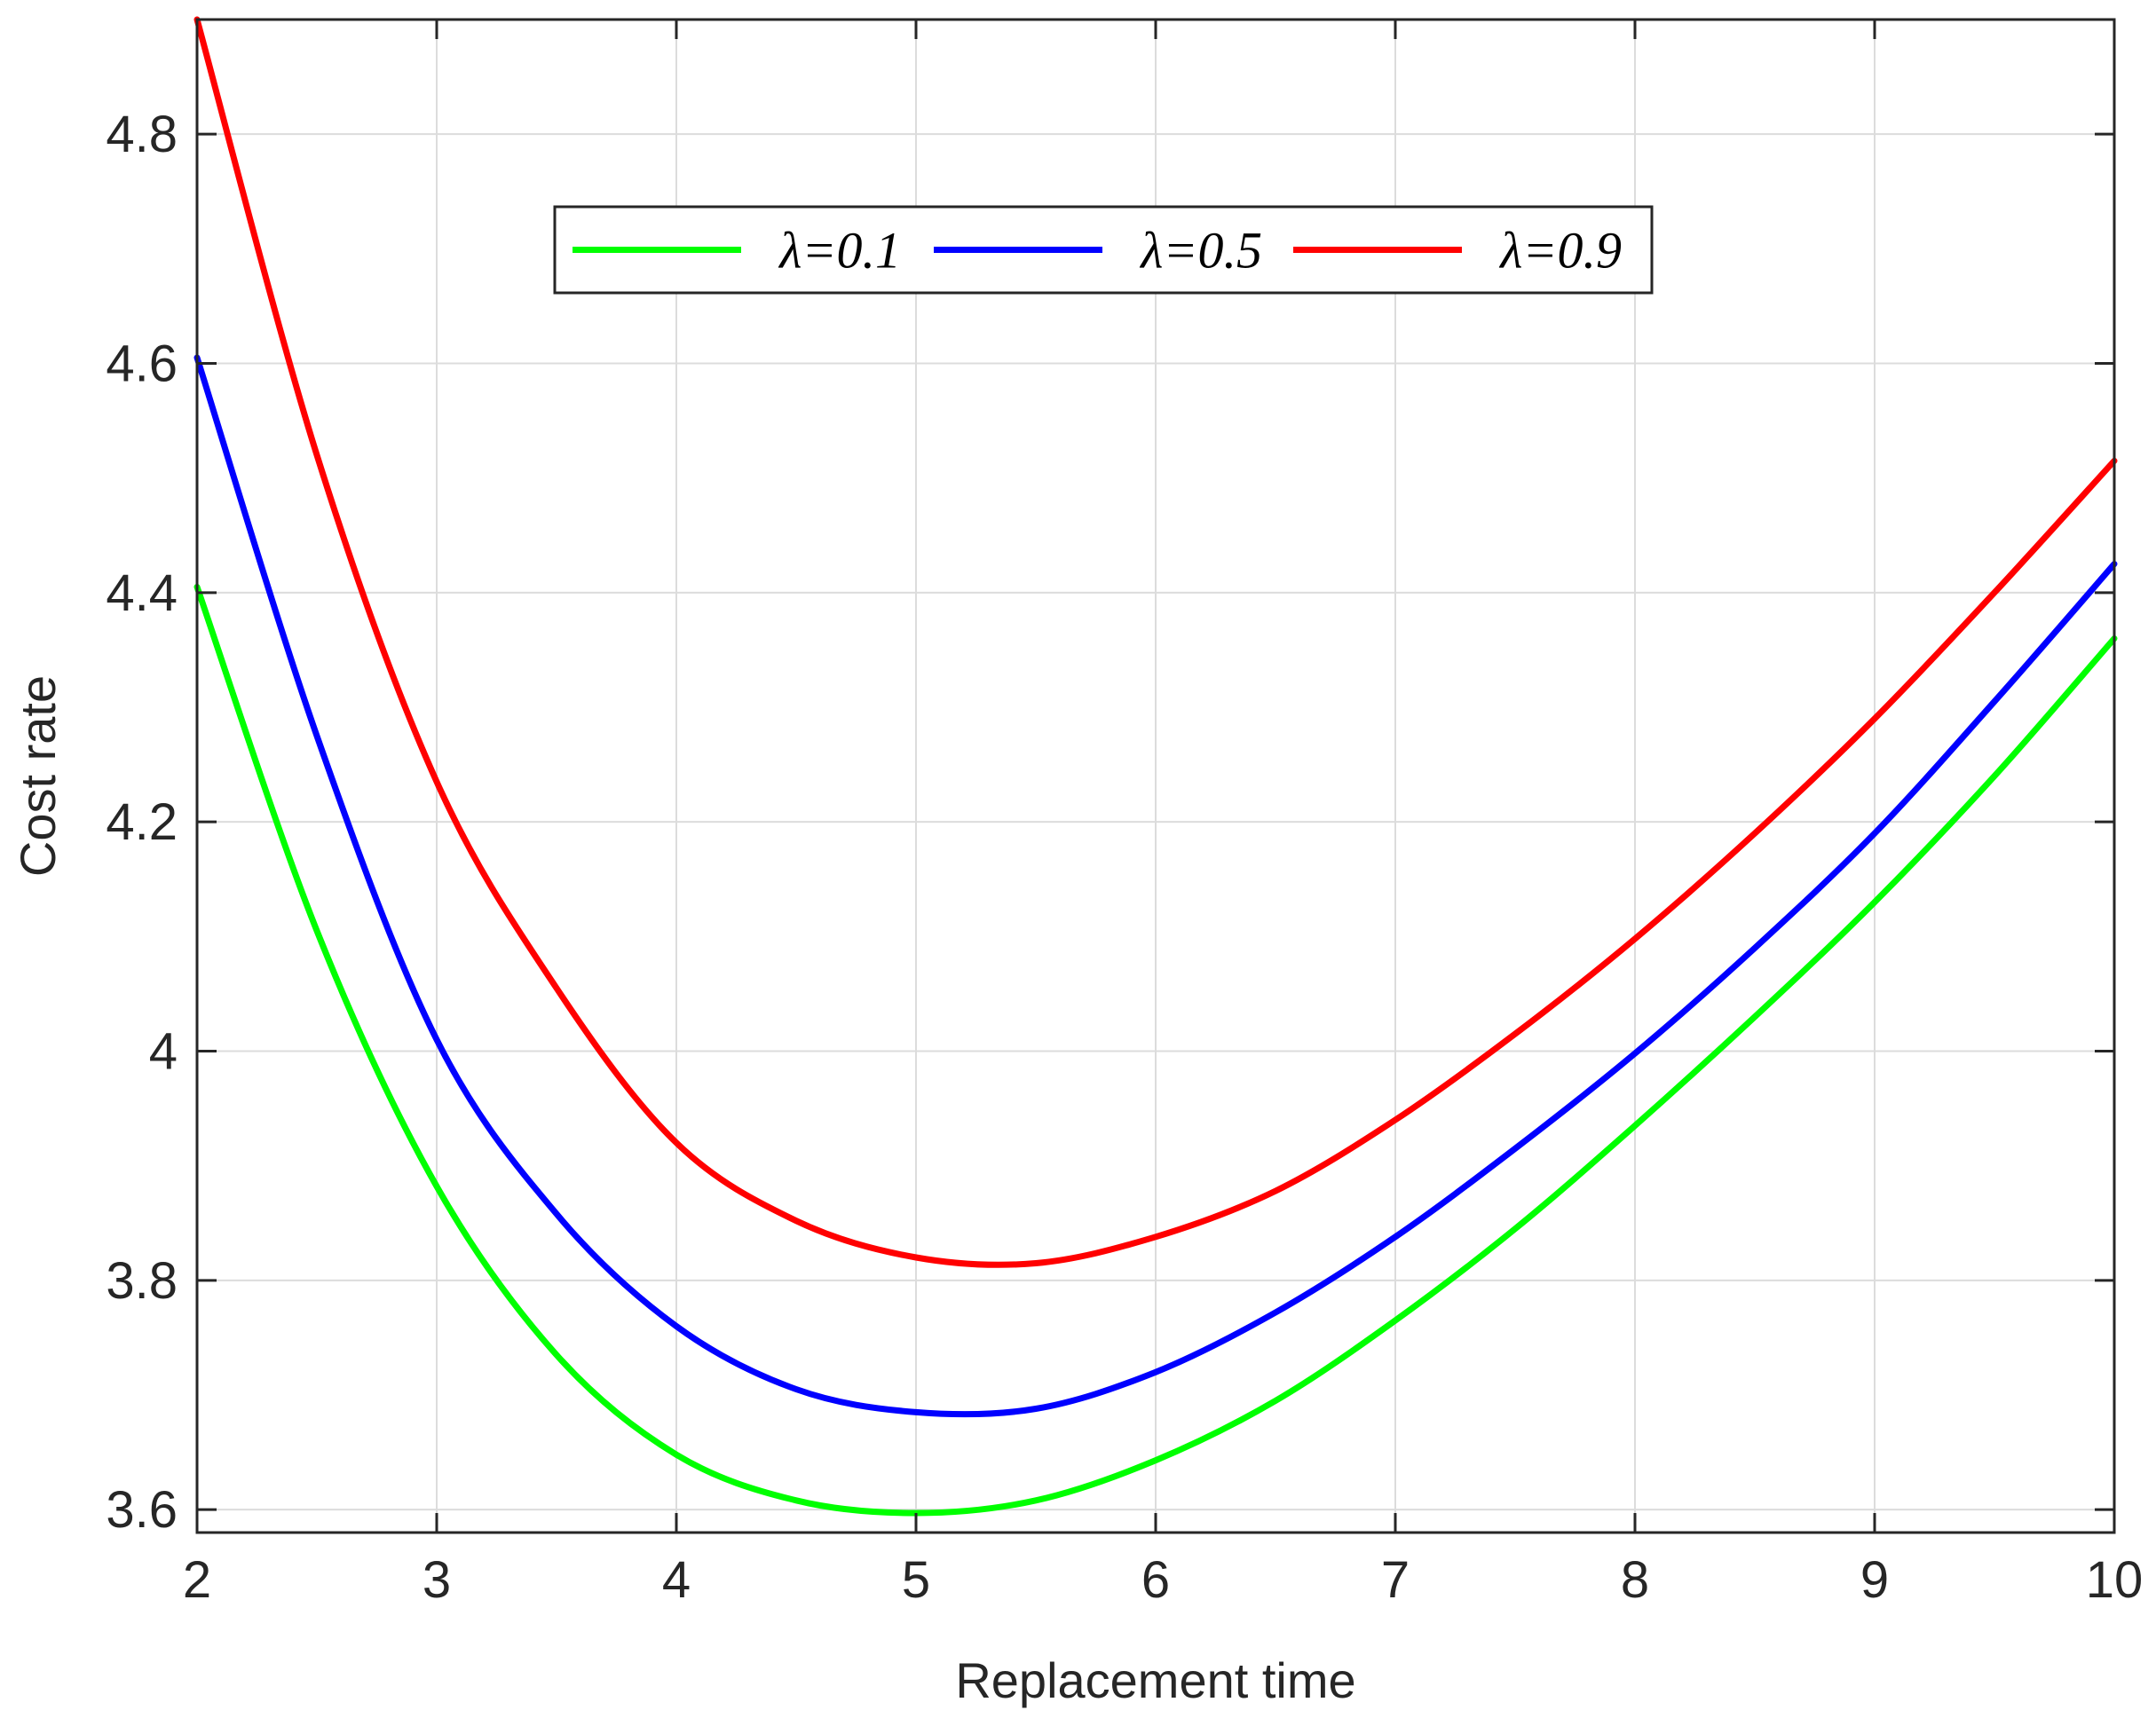 This screenshot has width=2156, height=1726. What do you see at coordinates (916, 1580) in the screenshot?
I see `x-tick-label: 5` at bounding box center [916, 1580].